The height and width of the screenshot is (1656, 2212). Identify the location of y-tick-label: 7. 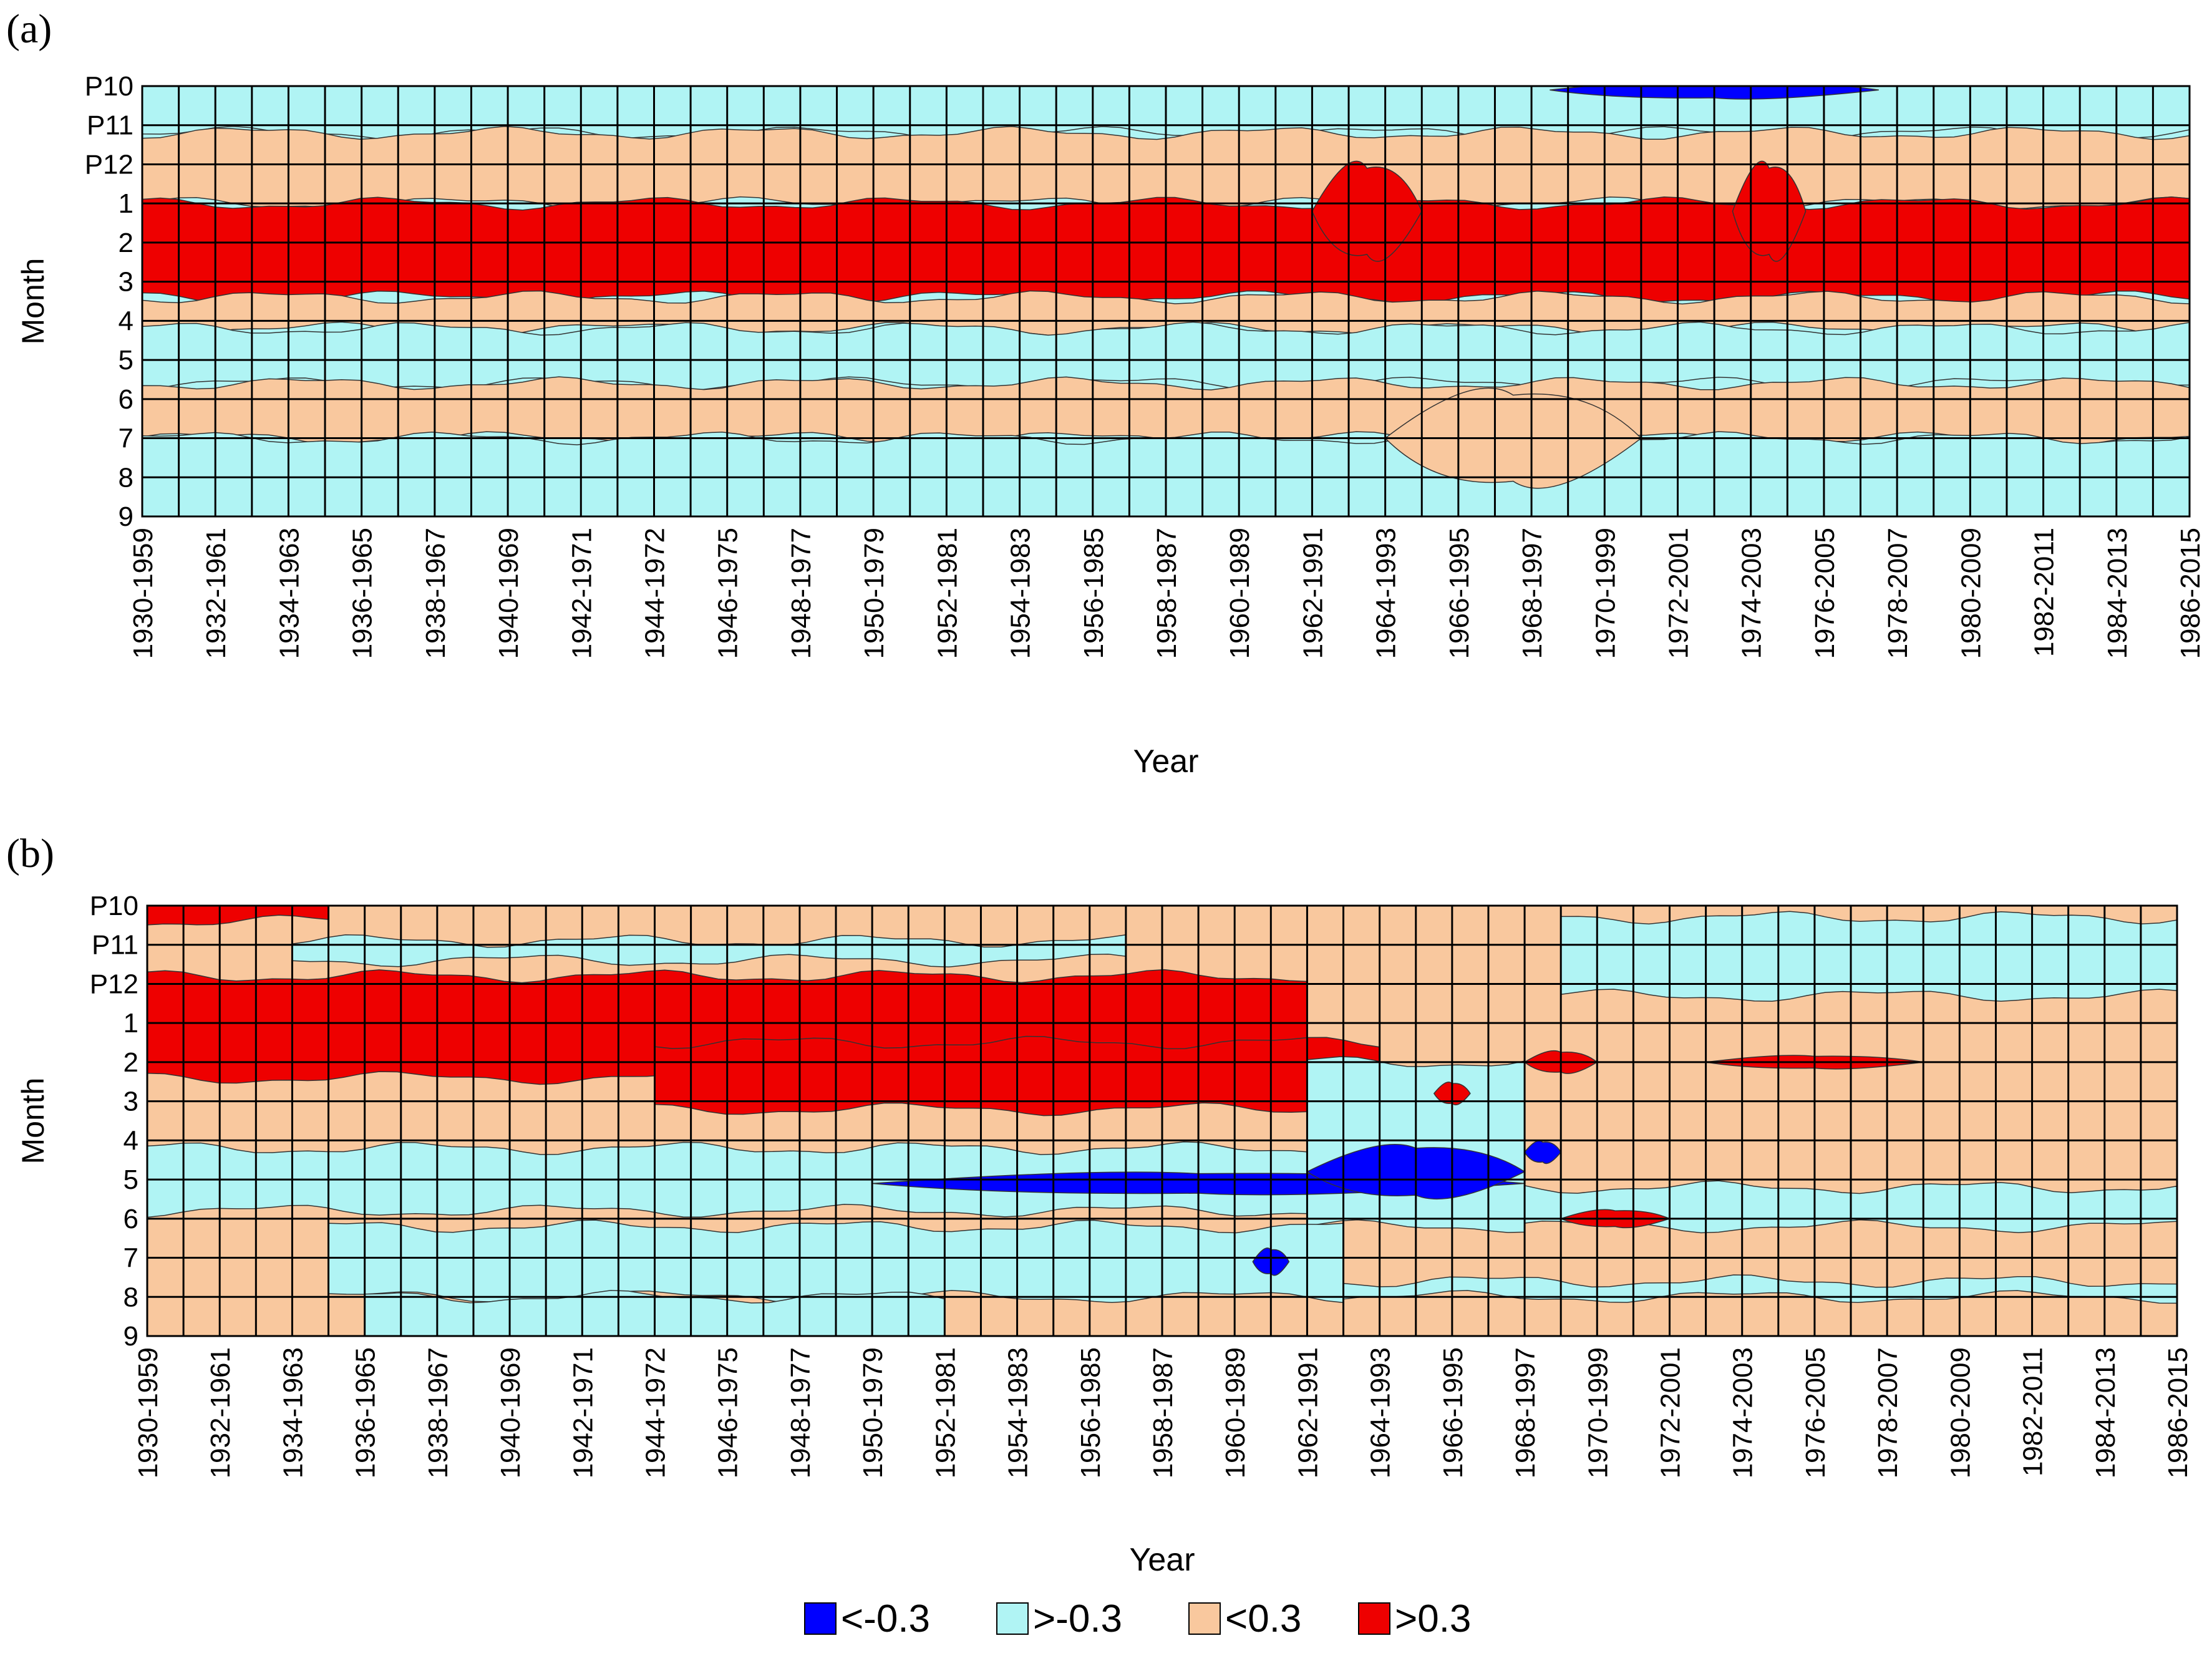
(131, 1258).